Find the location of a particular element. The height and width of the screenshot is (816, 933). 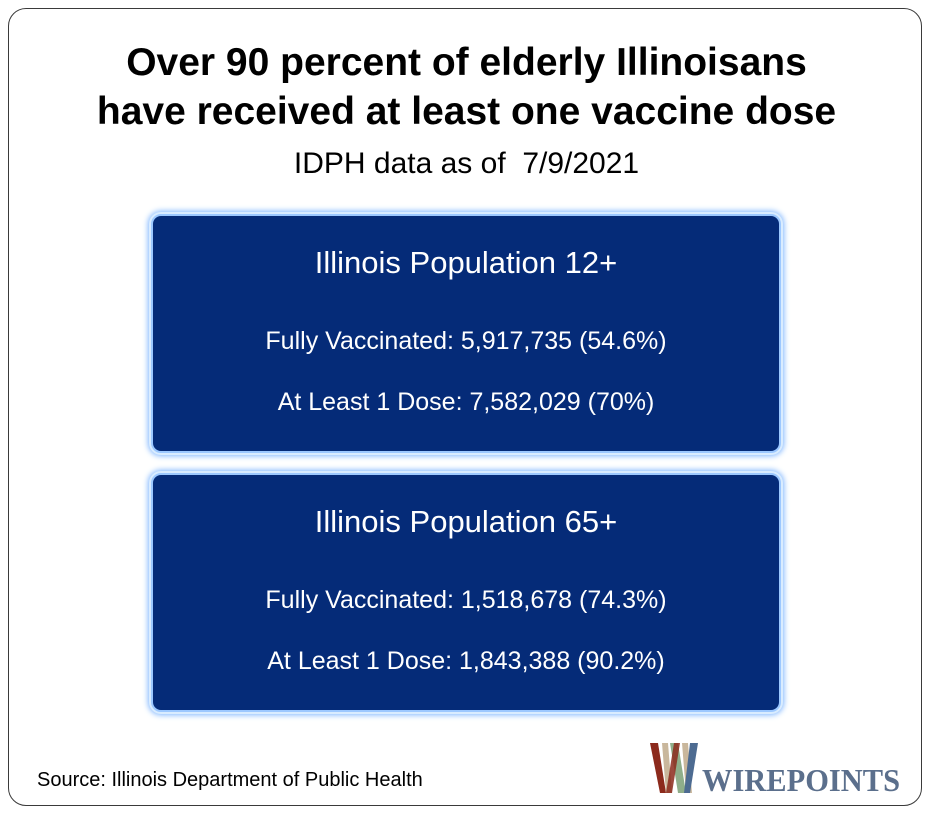

wirepoints-logo: WIREPOINTS is located at coordinates (775, 770).